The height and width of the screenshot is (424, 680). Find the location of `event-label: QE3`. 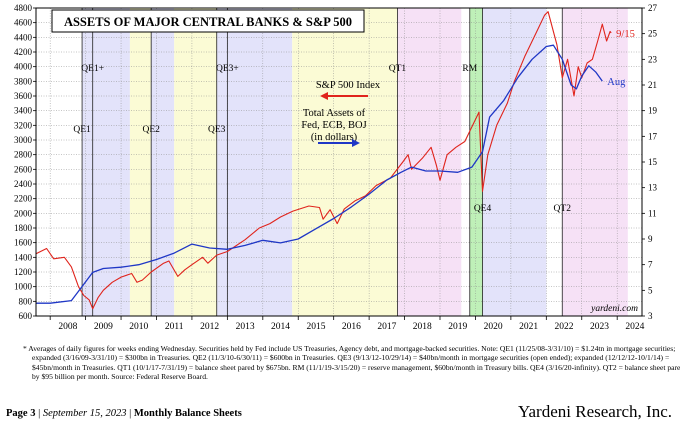

event-label: QE3 is located at coordinates (217, 130).